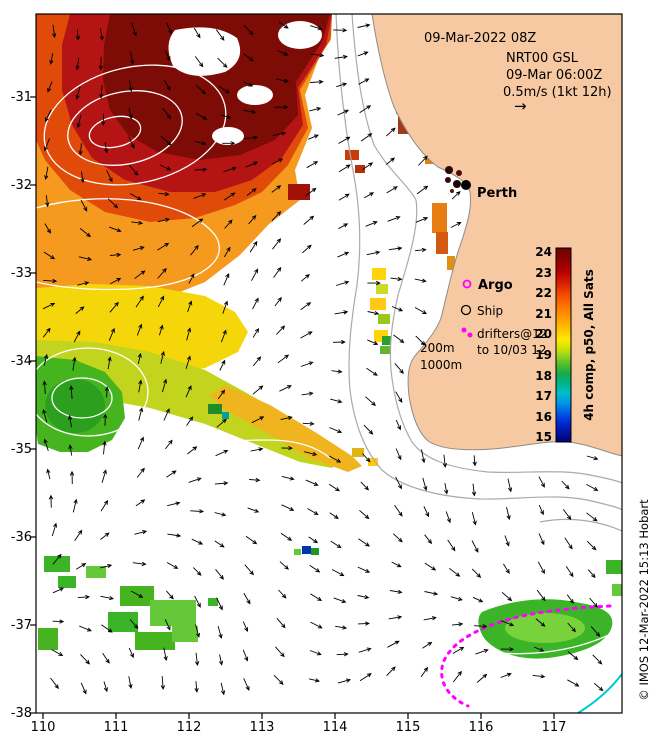 The image size is (660, 750). I want to click on colorbar-tick: 16, so click(543, 417).